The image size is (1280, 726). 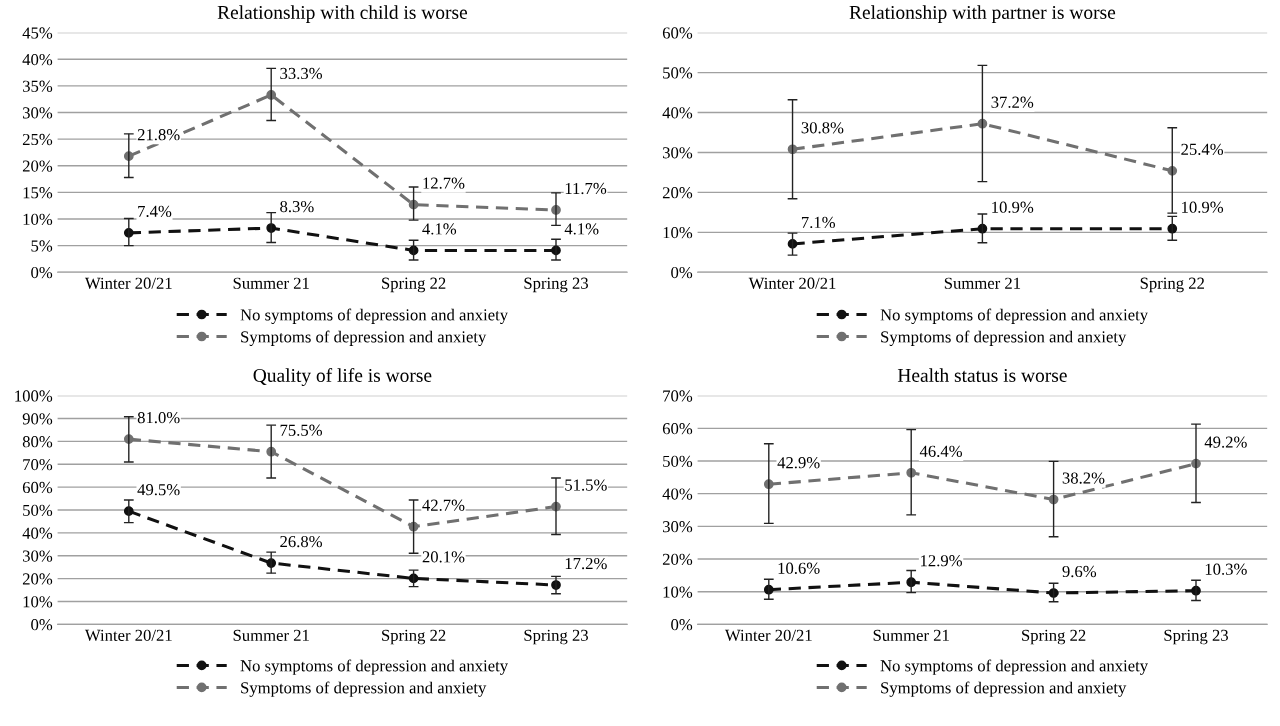 I want to click on y-tick-label: 90%, so click(x=37, y=419).